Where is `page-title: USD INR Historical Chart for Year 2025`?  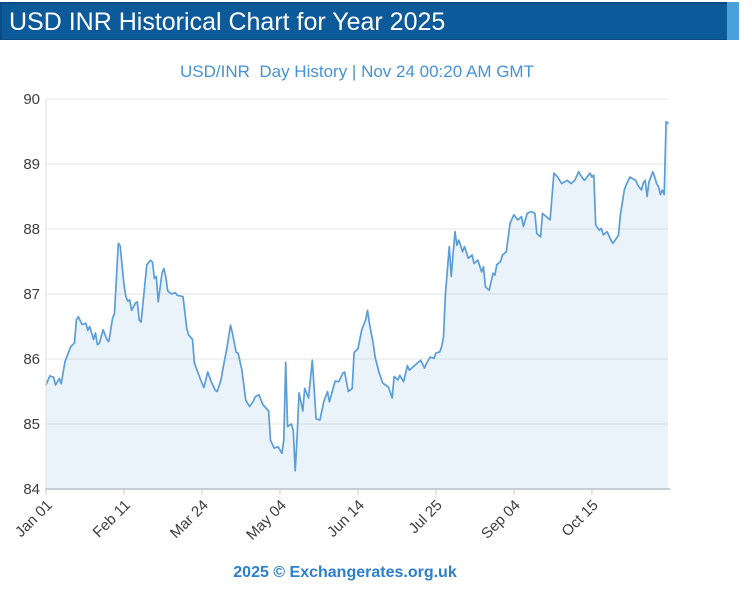
page-title: USD INR Historical Chart for Year 2025 is located at coordinates (227, 22).